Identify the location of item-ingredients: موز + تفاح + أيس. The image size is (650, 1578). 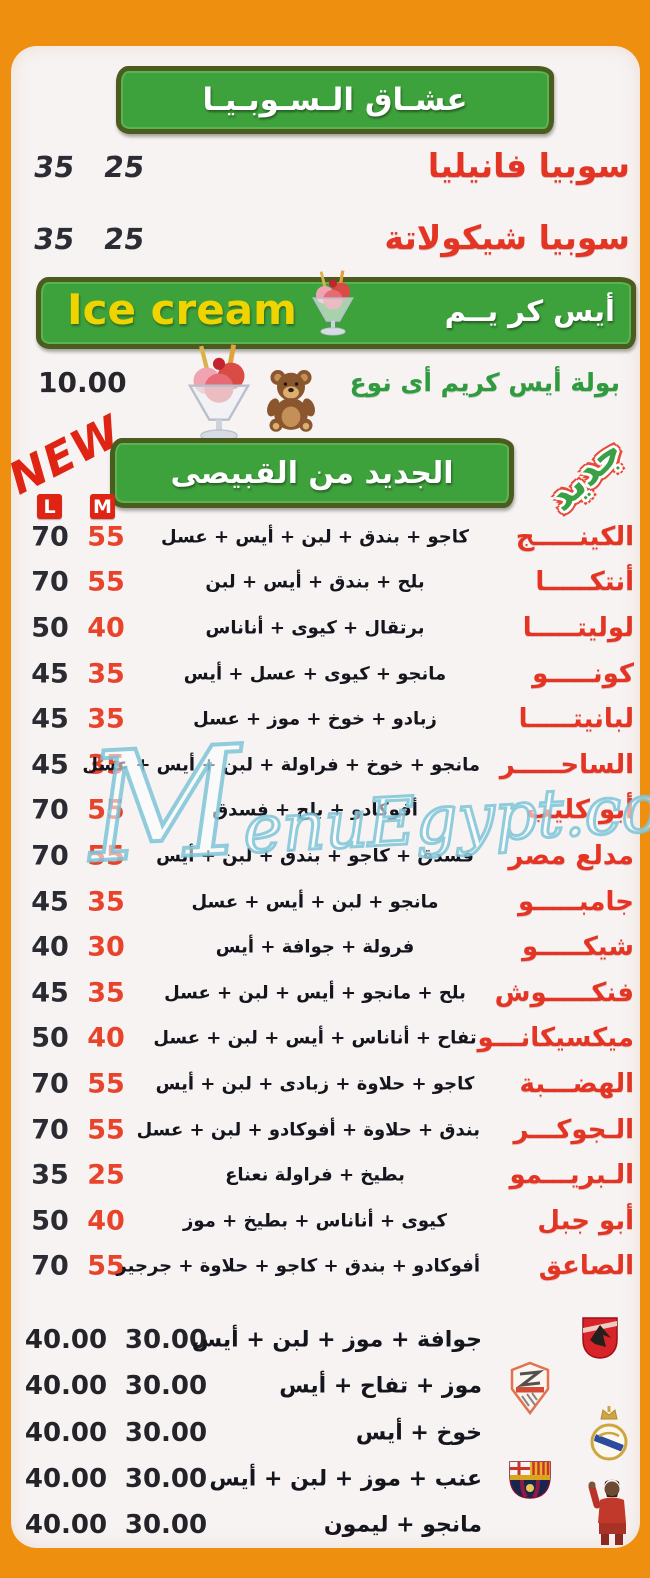
(380, 1386).